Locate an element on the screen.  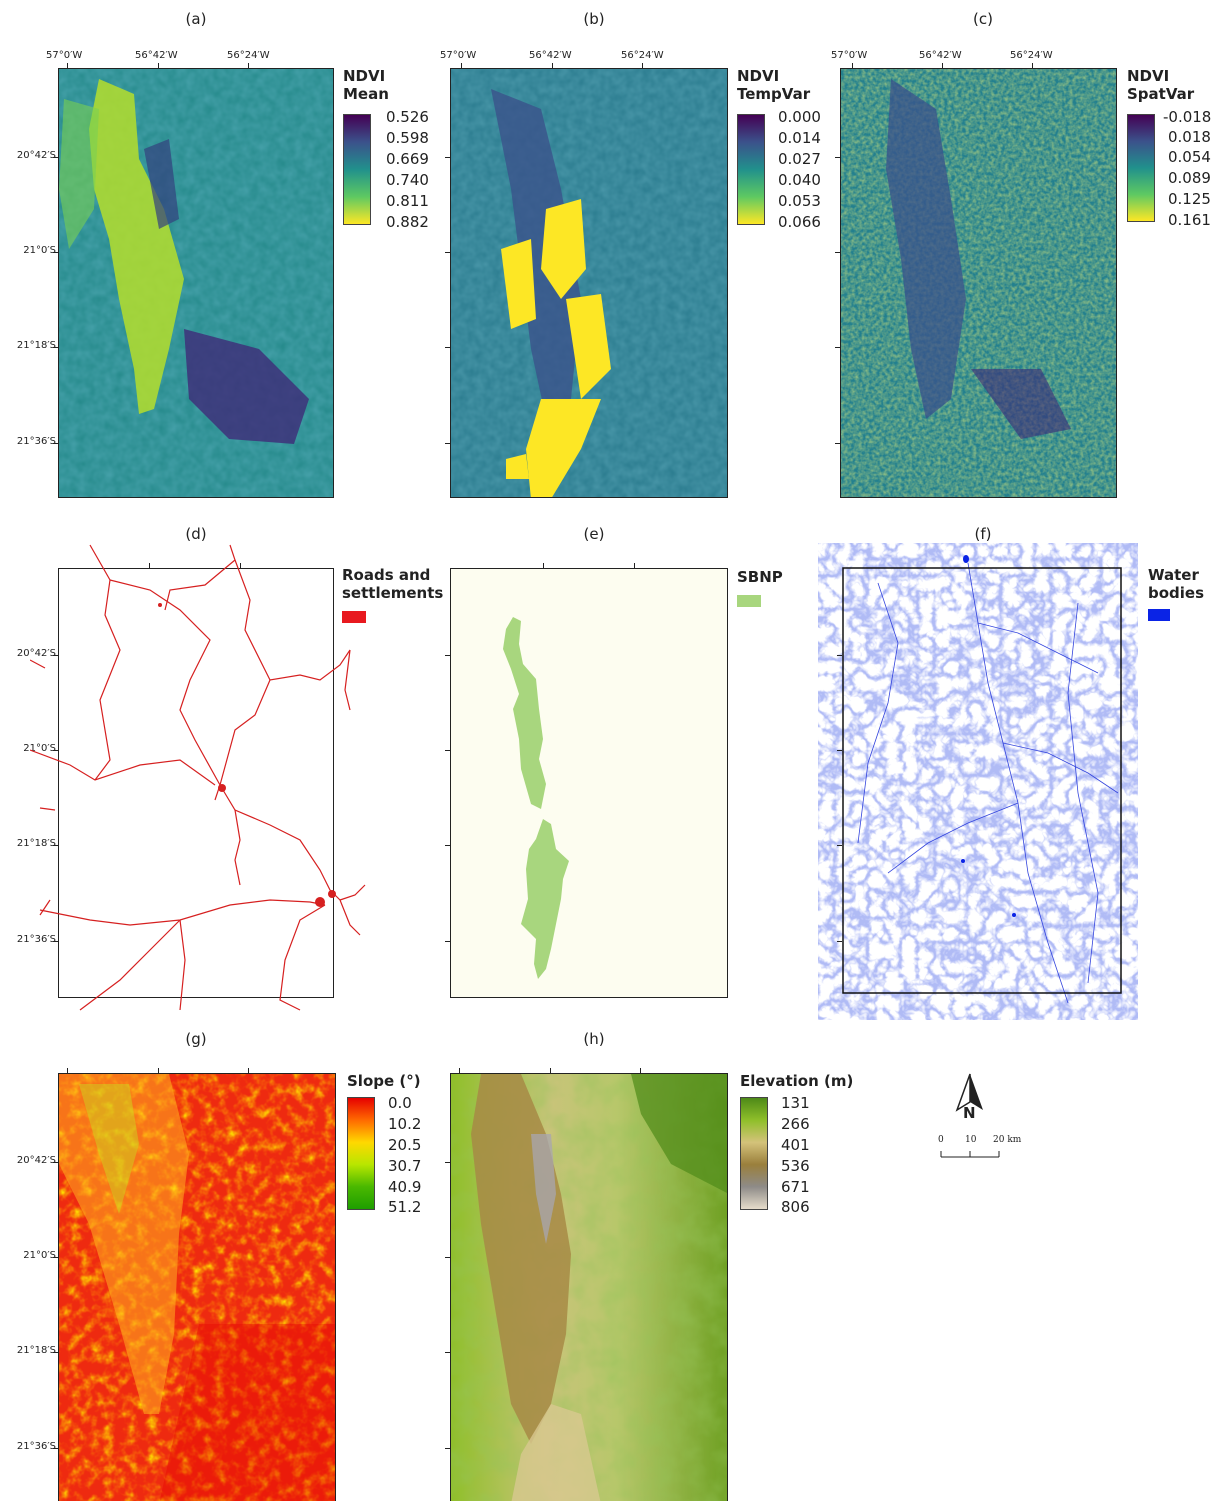
roads-network is located at coordinates (198, 777).